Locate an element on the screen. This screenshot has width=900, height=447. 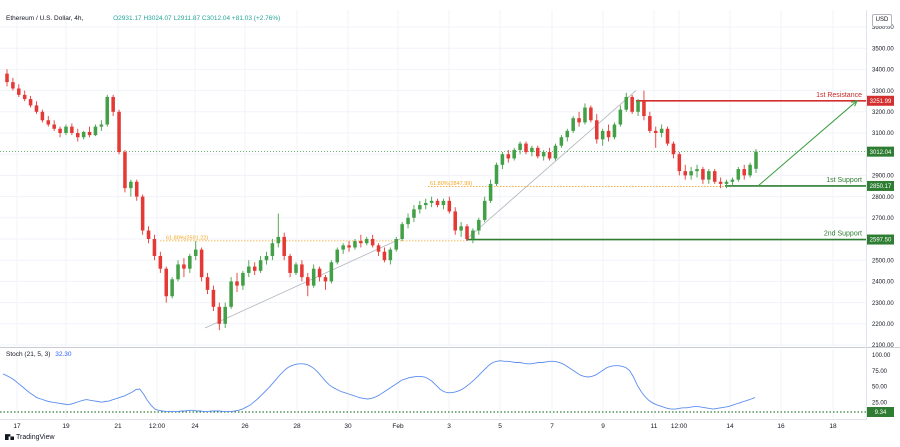
stoch-line is located at coordinates (379, 386).